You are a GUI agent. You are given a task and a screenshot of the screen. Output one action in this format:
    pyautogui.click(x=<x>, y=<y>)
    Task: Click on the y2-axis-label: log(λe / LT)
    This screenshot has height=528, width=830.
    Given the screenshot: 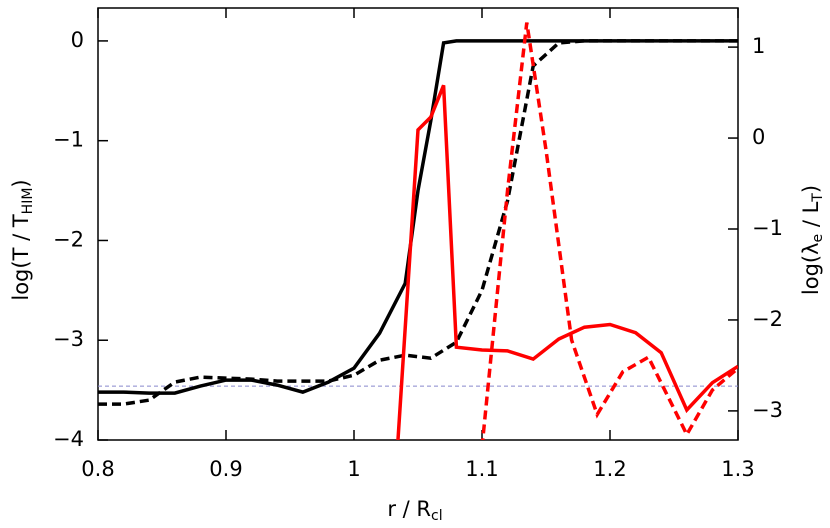 What is the action you would take?
    pyautogui.click(x=812, y=240)
    